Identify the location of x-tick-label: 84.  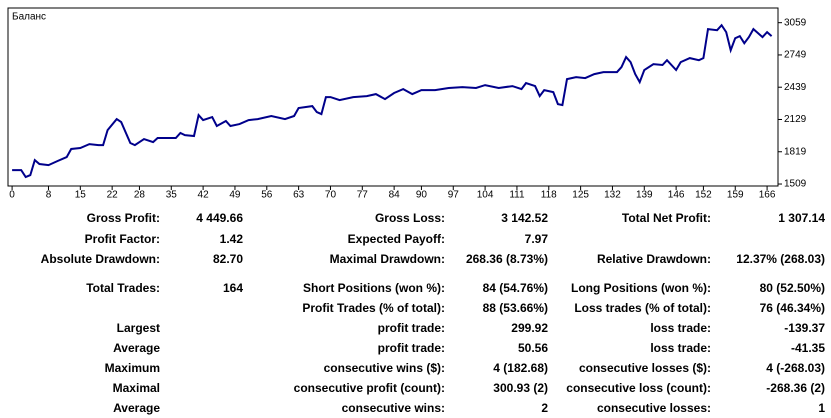
(395, 195).